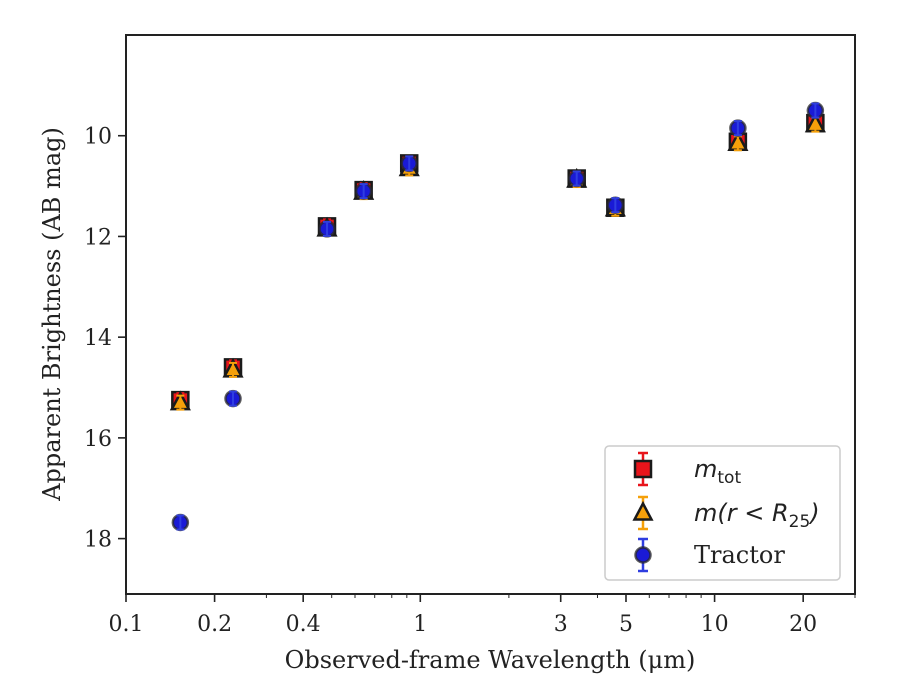 The width and height of the screenshot is (900, 700). What do you see at coordinates (98, 137) in the screenshot?
I see `y-tick-label: 10` at bounding box center [98, 137].